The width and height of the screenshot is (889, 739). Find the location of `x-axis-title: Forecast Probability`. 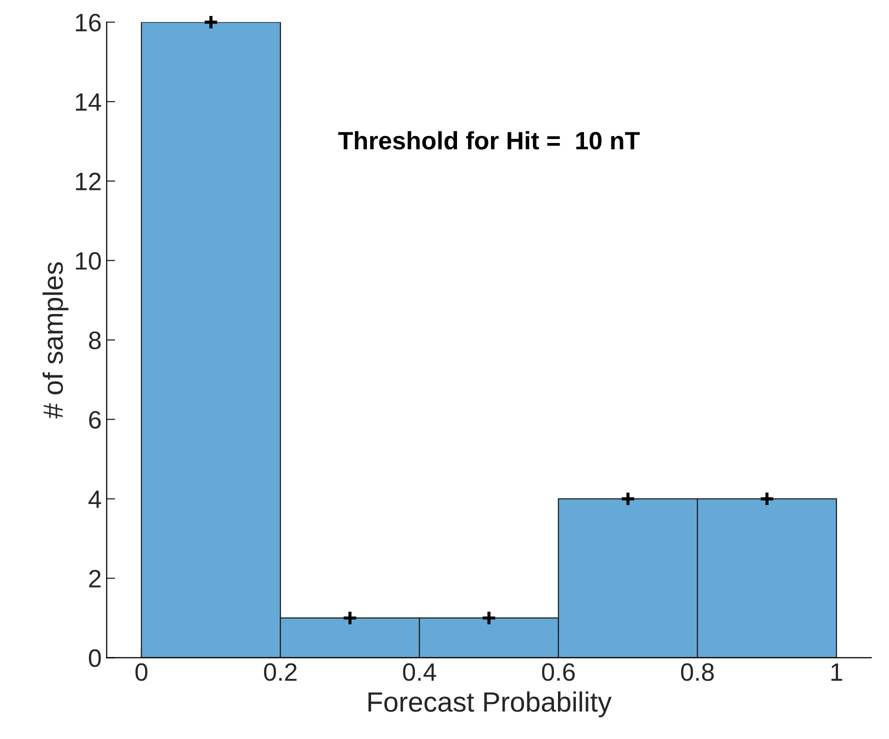

x-axis-title: Forecast Probability is located at coordinates (490, 704).